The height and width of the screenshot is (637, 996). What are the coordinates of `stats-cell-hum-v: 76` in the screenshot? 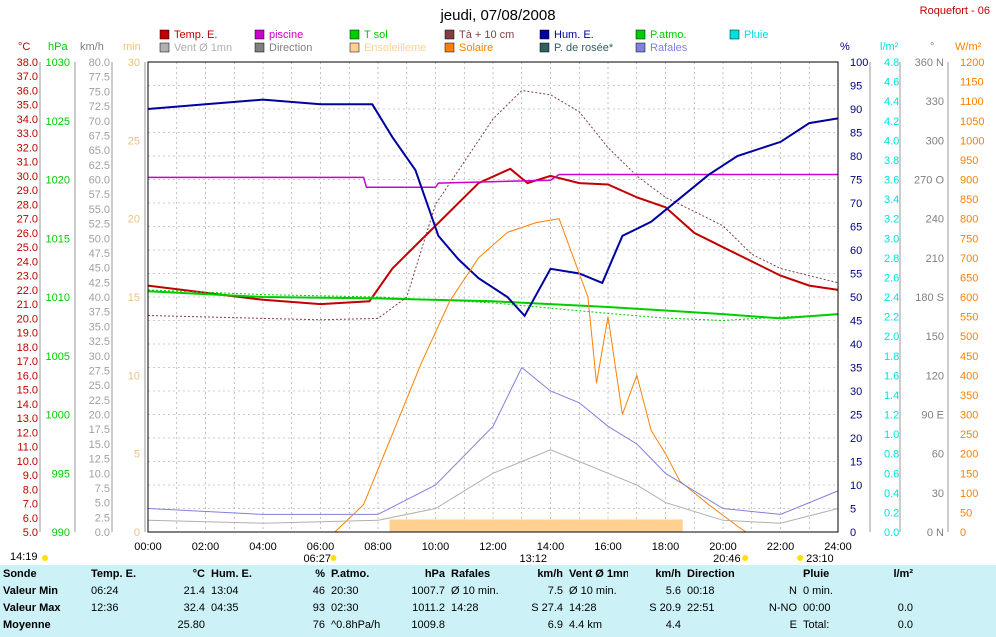 It's located at (318, 624).